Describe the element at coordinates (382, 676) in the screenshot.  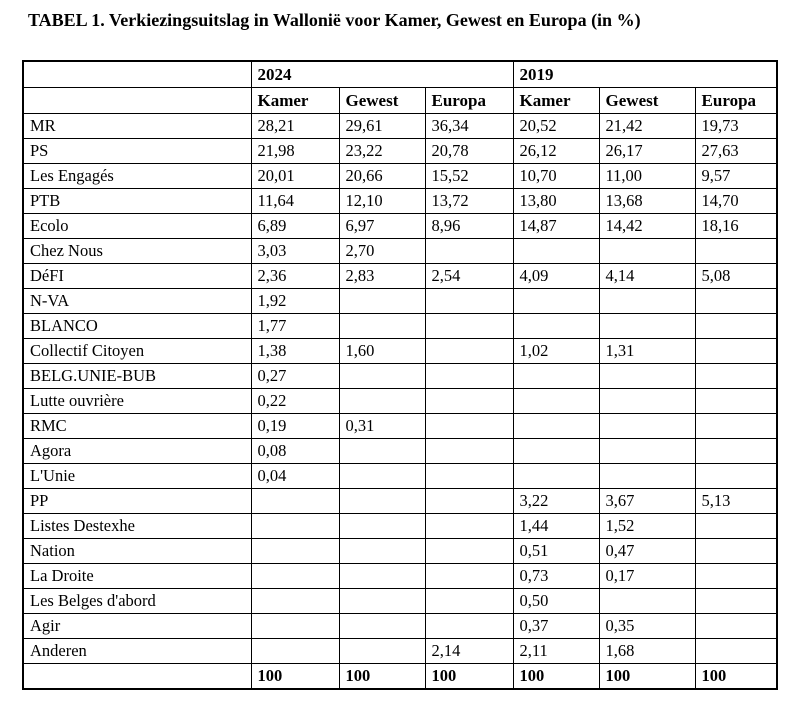
I see `total-cell-gewest-2024: 100` at that location.